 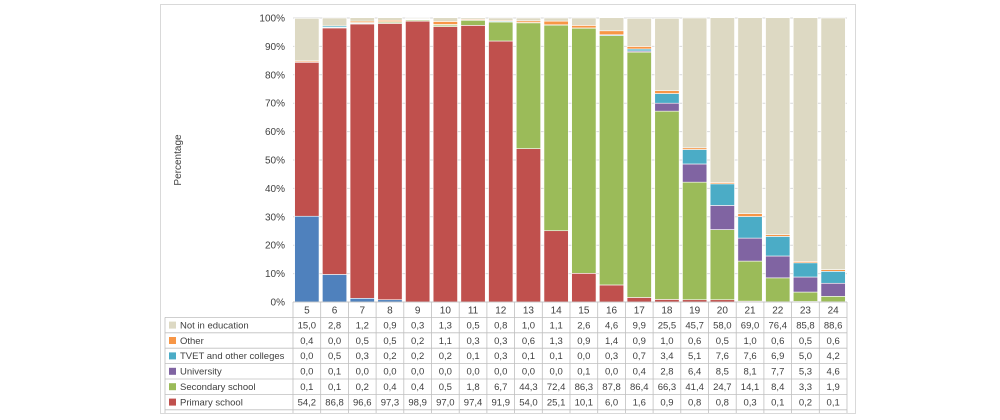 I want to click on data-label: 1,9, so click(x=833, y=387).